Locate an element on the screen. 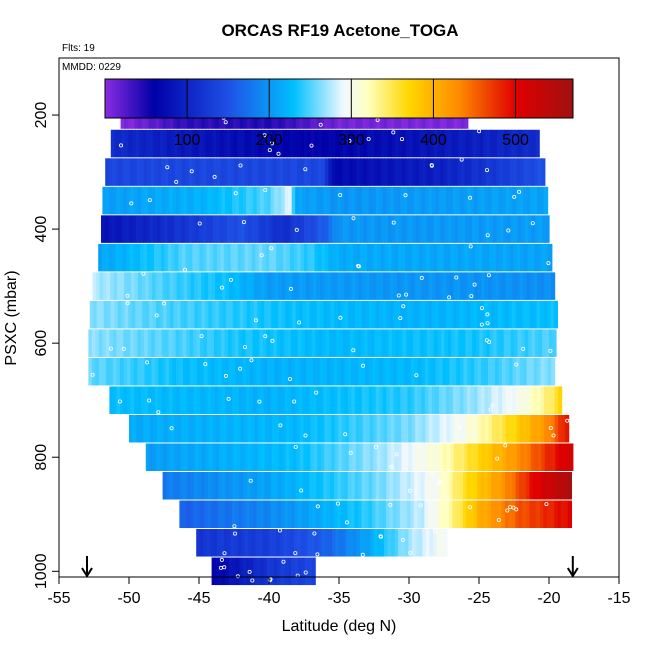 The height and width of the screenshot is (650, 650). colorbar-border is located at coordinates (339, 98).